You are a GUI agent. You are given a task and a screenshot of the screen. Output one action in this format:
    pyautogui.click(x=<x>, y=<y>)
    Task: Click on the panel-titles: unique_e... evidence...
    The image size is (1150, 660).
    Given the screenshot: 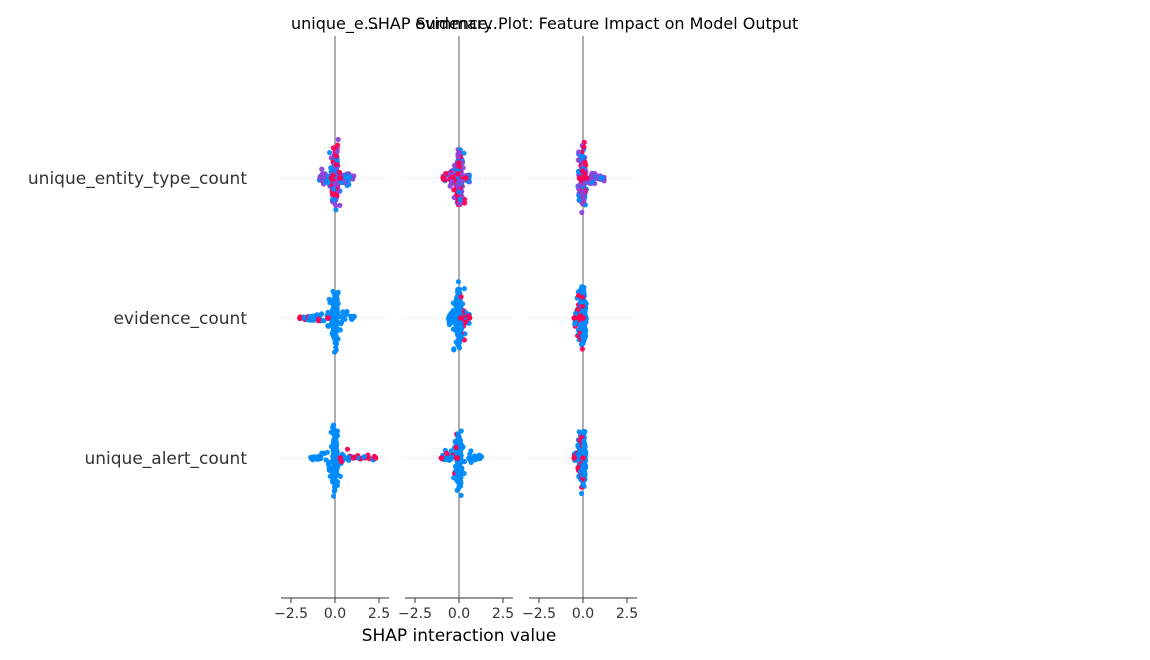 What is the action you would take?
    pyautogui.click(x=397, y=24)
    